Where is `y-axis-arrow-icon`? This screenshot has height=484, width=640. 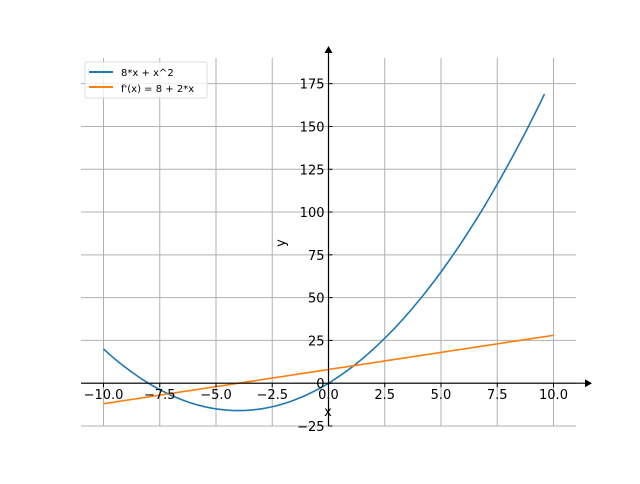
y-axis-arrow-icon is located at coordinates (328, 49).